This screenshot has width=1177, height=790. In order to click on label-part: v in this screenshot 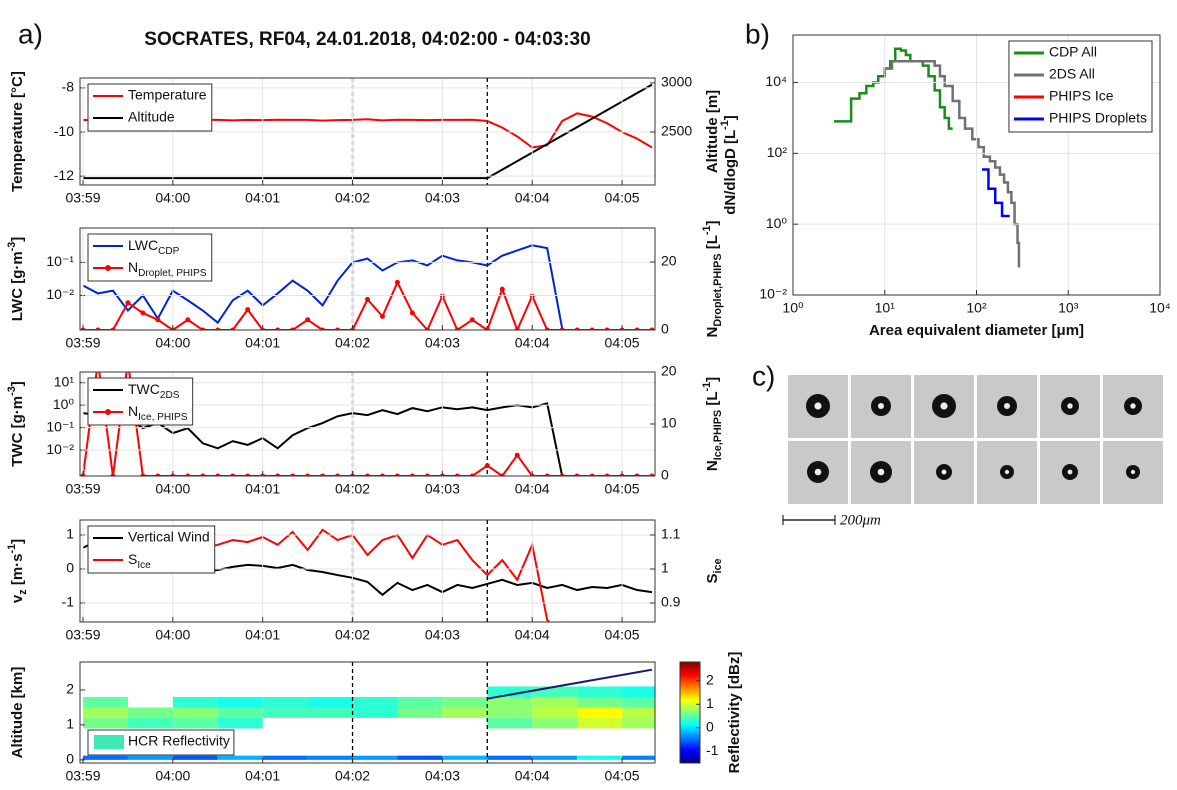, I will do `click(17, 598)`.